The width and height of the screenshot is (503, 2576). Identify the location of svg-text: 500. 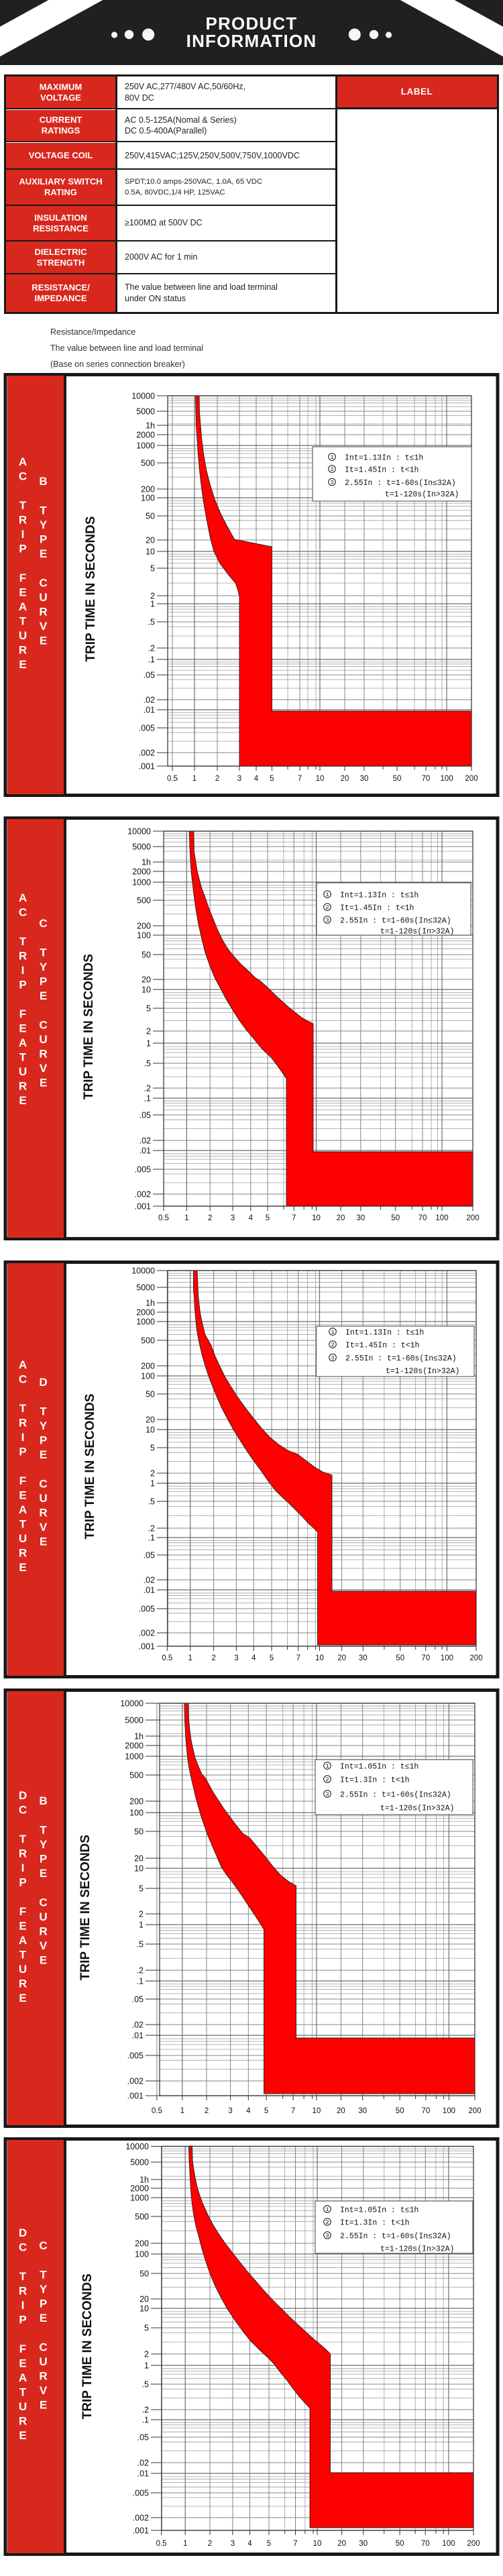
(144, 901).